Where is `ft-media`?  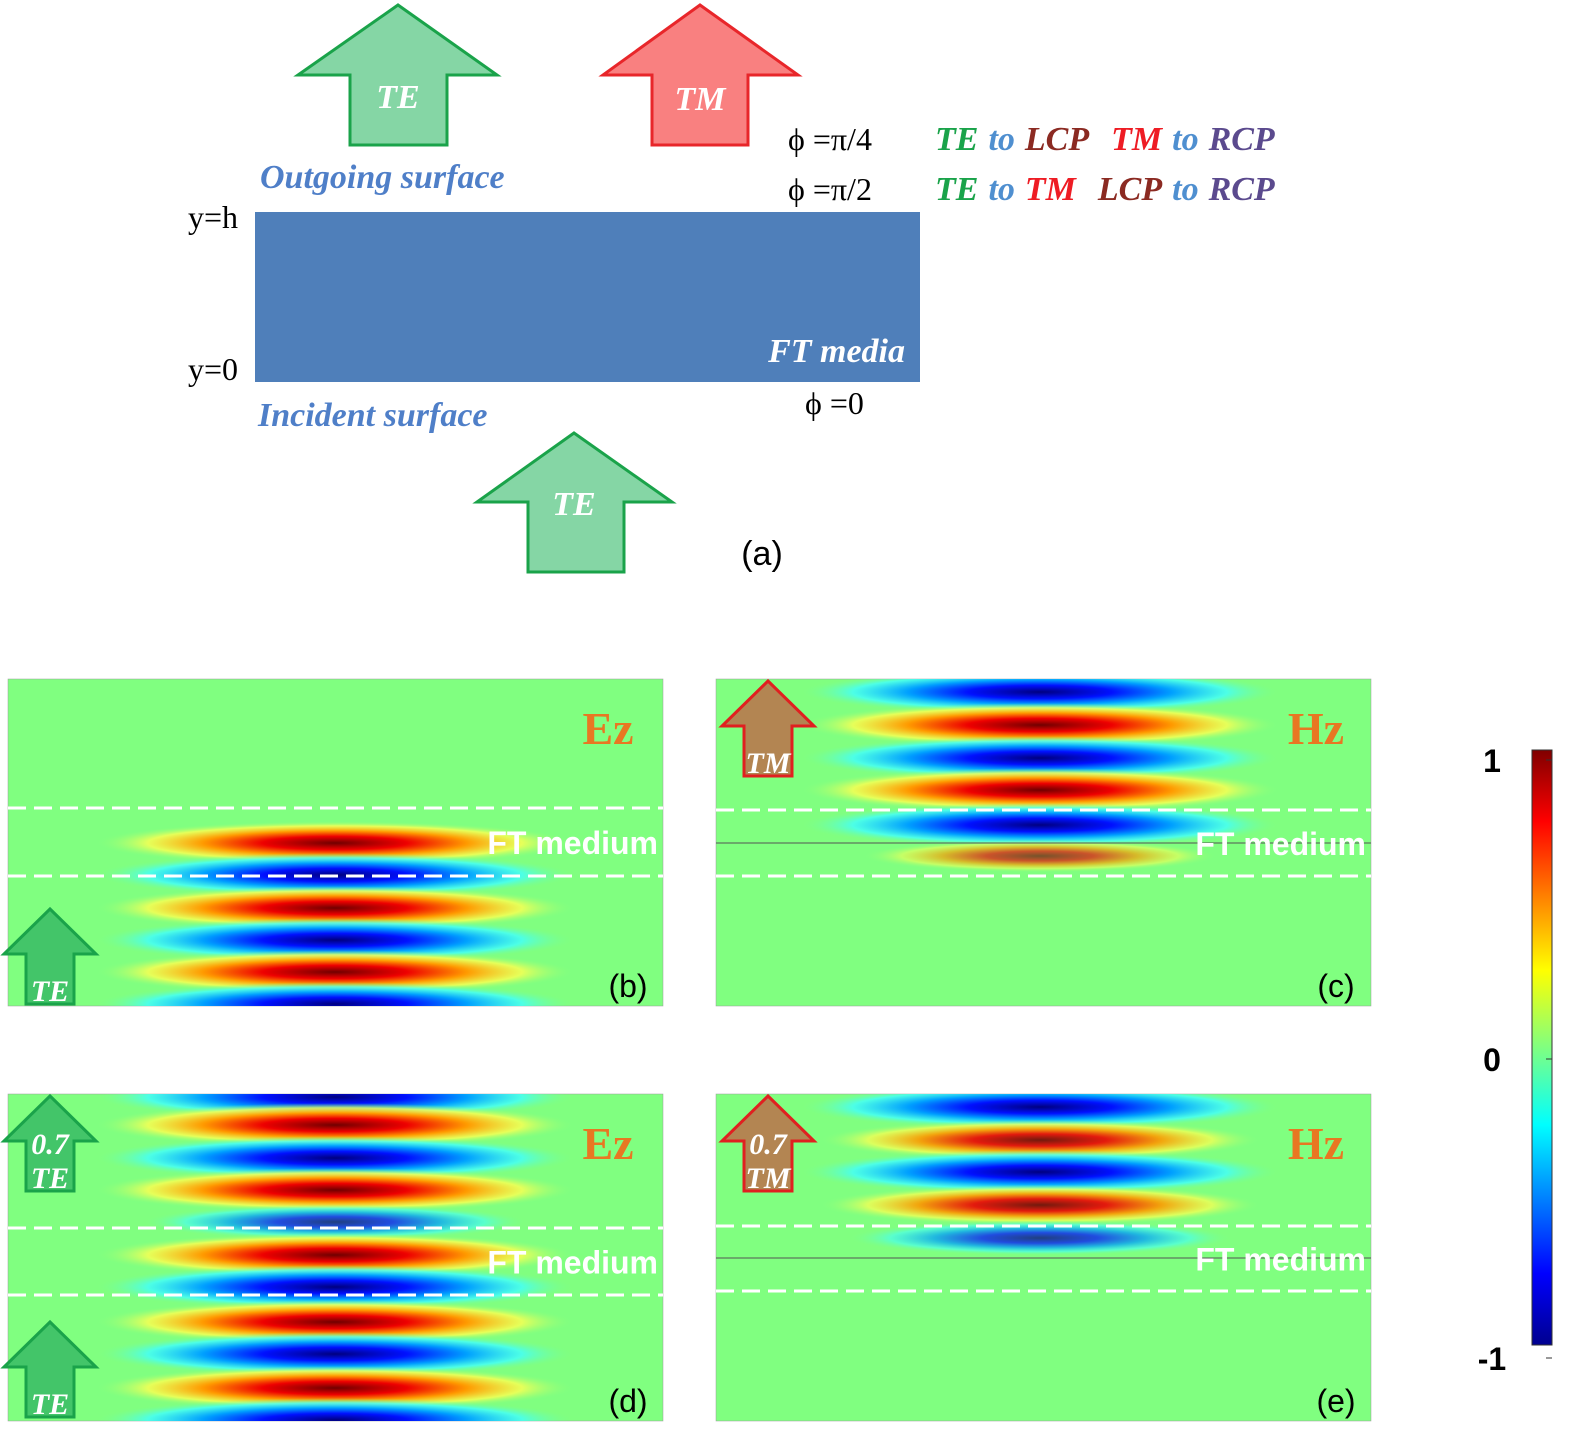
ft-media is located at coordinates (587, 297).